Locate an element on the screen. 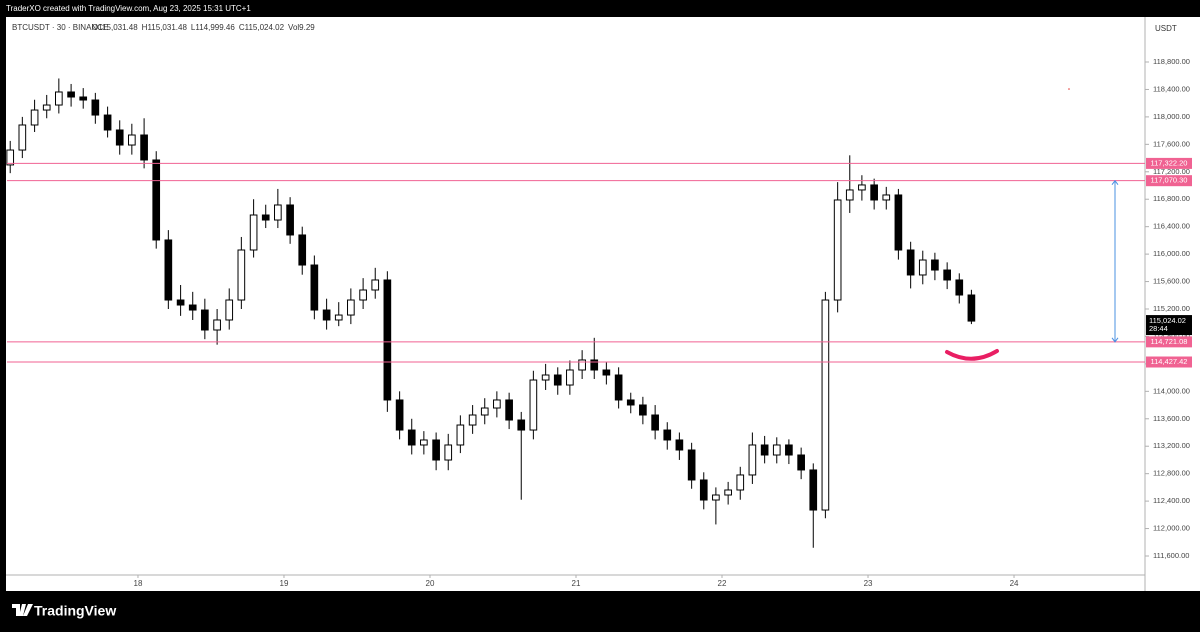  y-tick-label: 116,400.00 is located at coordinates (1171, 226).